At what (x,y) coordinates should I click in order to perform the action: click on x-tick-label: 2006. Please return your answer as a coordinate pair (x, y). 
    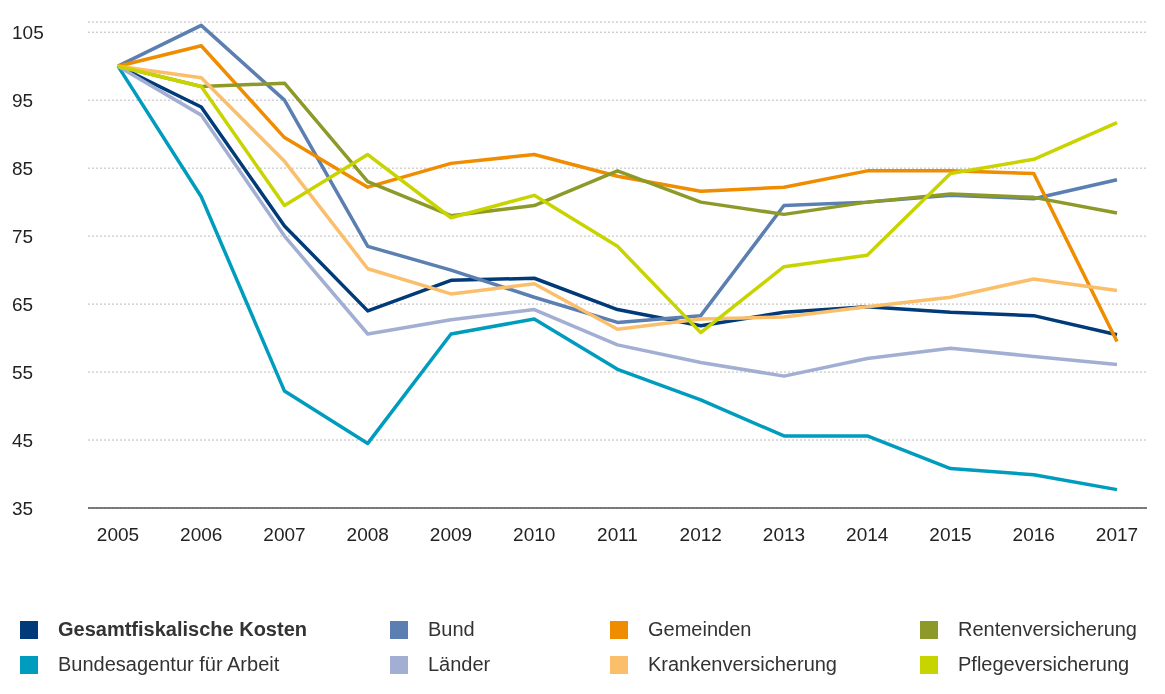
    Looking at the image, I should click on (201, 535).